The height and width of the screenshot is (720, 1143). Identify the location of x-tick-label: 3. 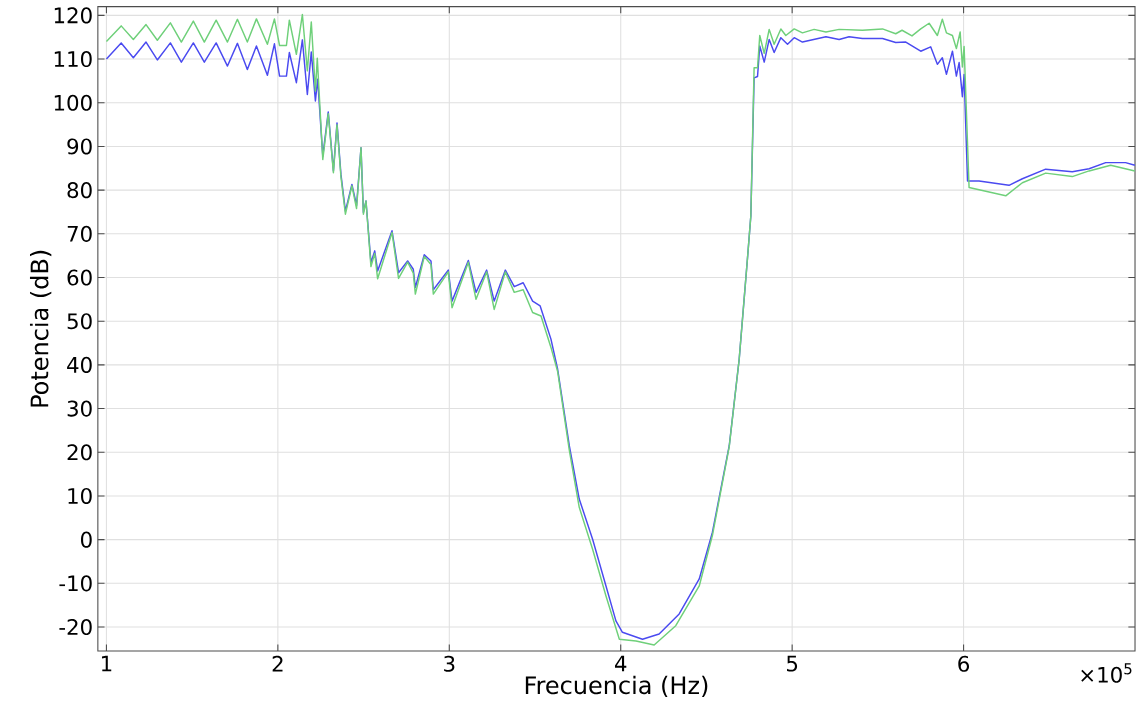
(449, 663).